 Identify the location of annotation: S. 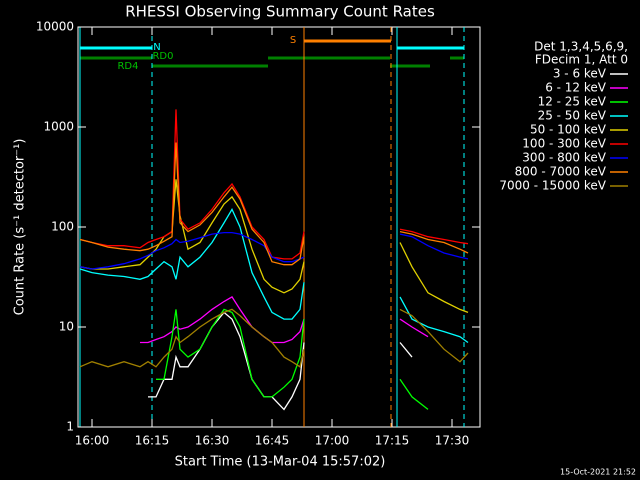
(293, 40).